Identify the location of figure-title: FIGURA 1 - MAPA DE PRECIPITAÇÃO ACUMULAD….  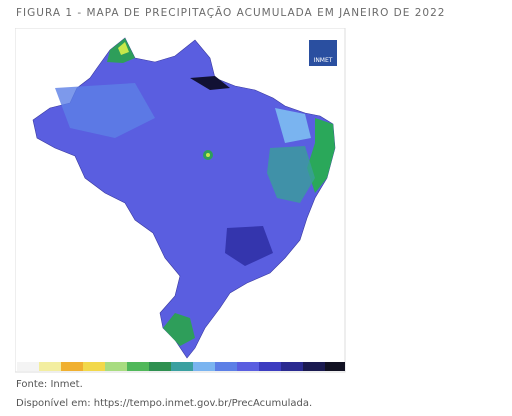
(231, 13).